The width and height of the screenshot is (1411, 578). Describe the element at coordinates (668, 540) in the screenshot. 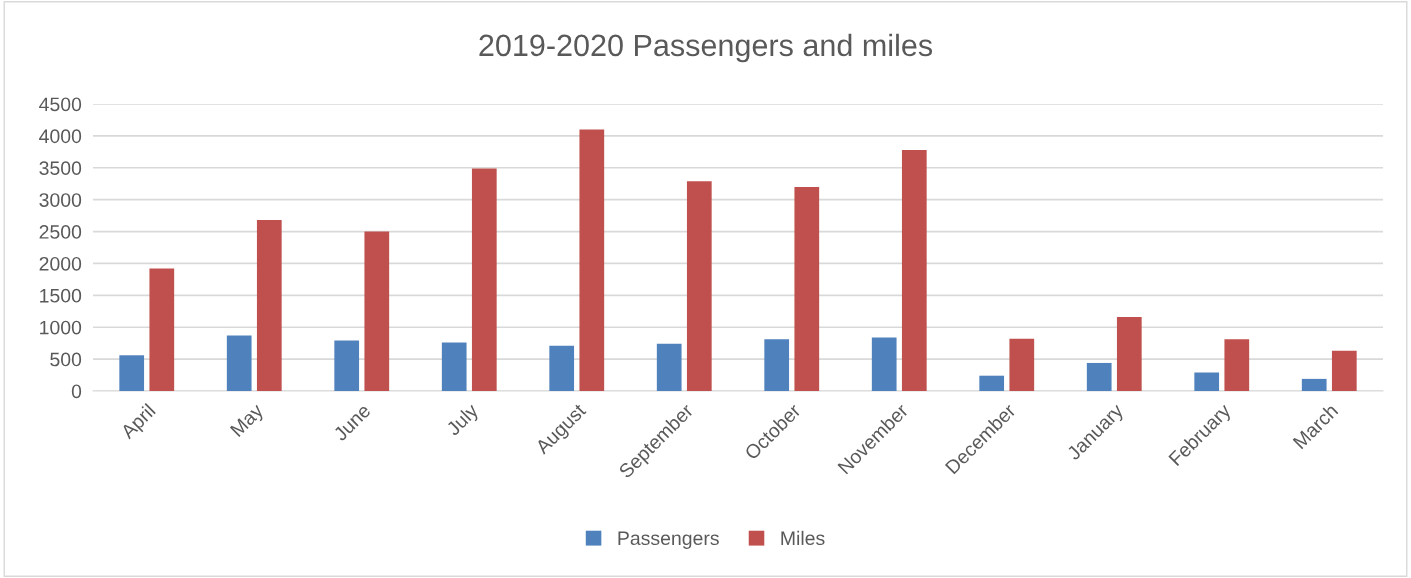

I see `legend-label: Passengers` at that location.